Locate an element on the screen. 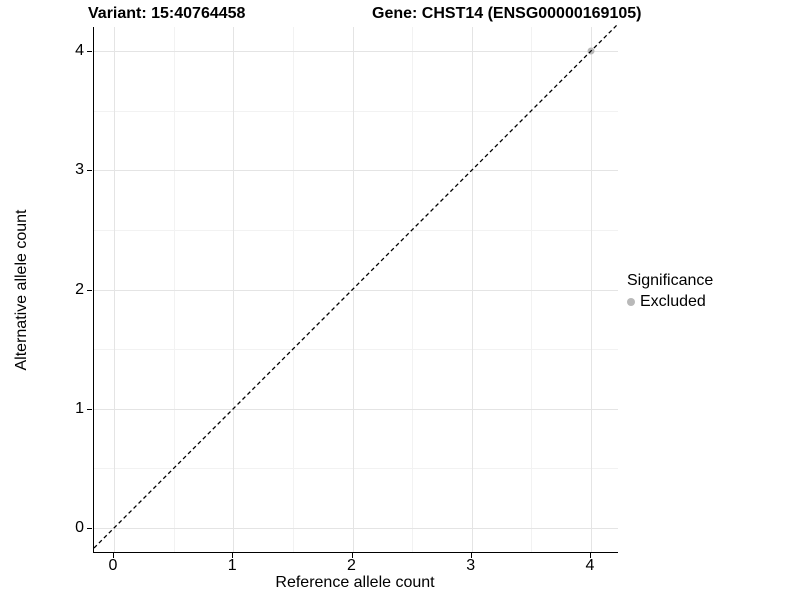 The height and width of the screenshot is (600, 800). y-tick-label: 0 is located at coordinates (79, 527).